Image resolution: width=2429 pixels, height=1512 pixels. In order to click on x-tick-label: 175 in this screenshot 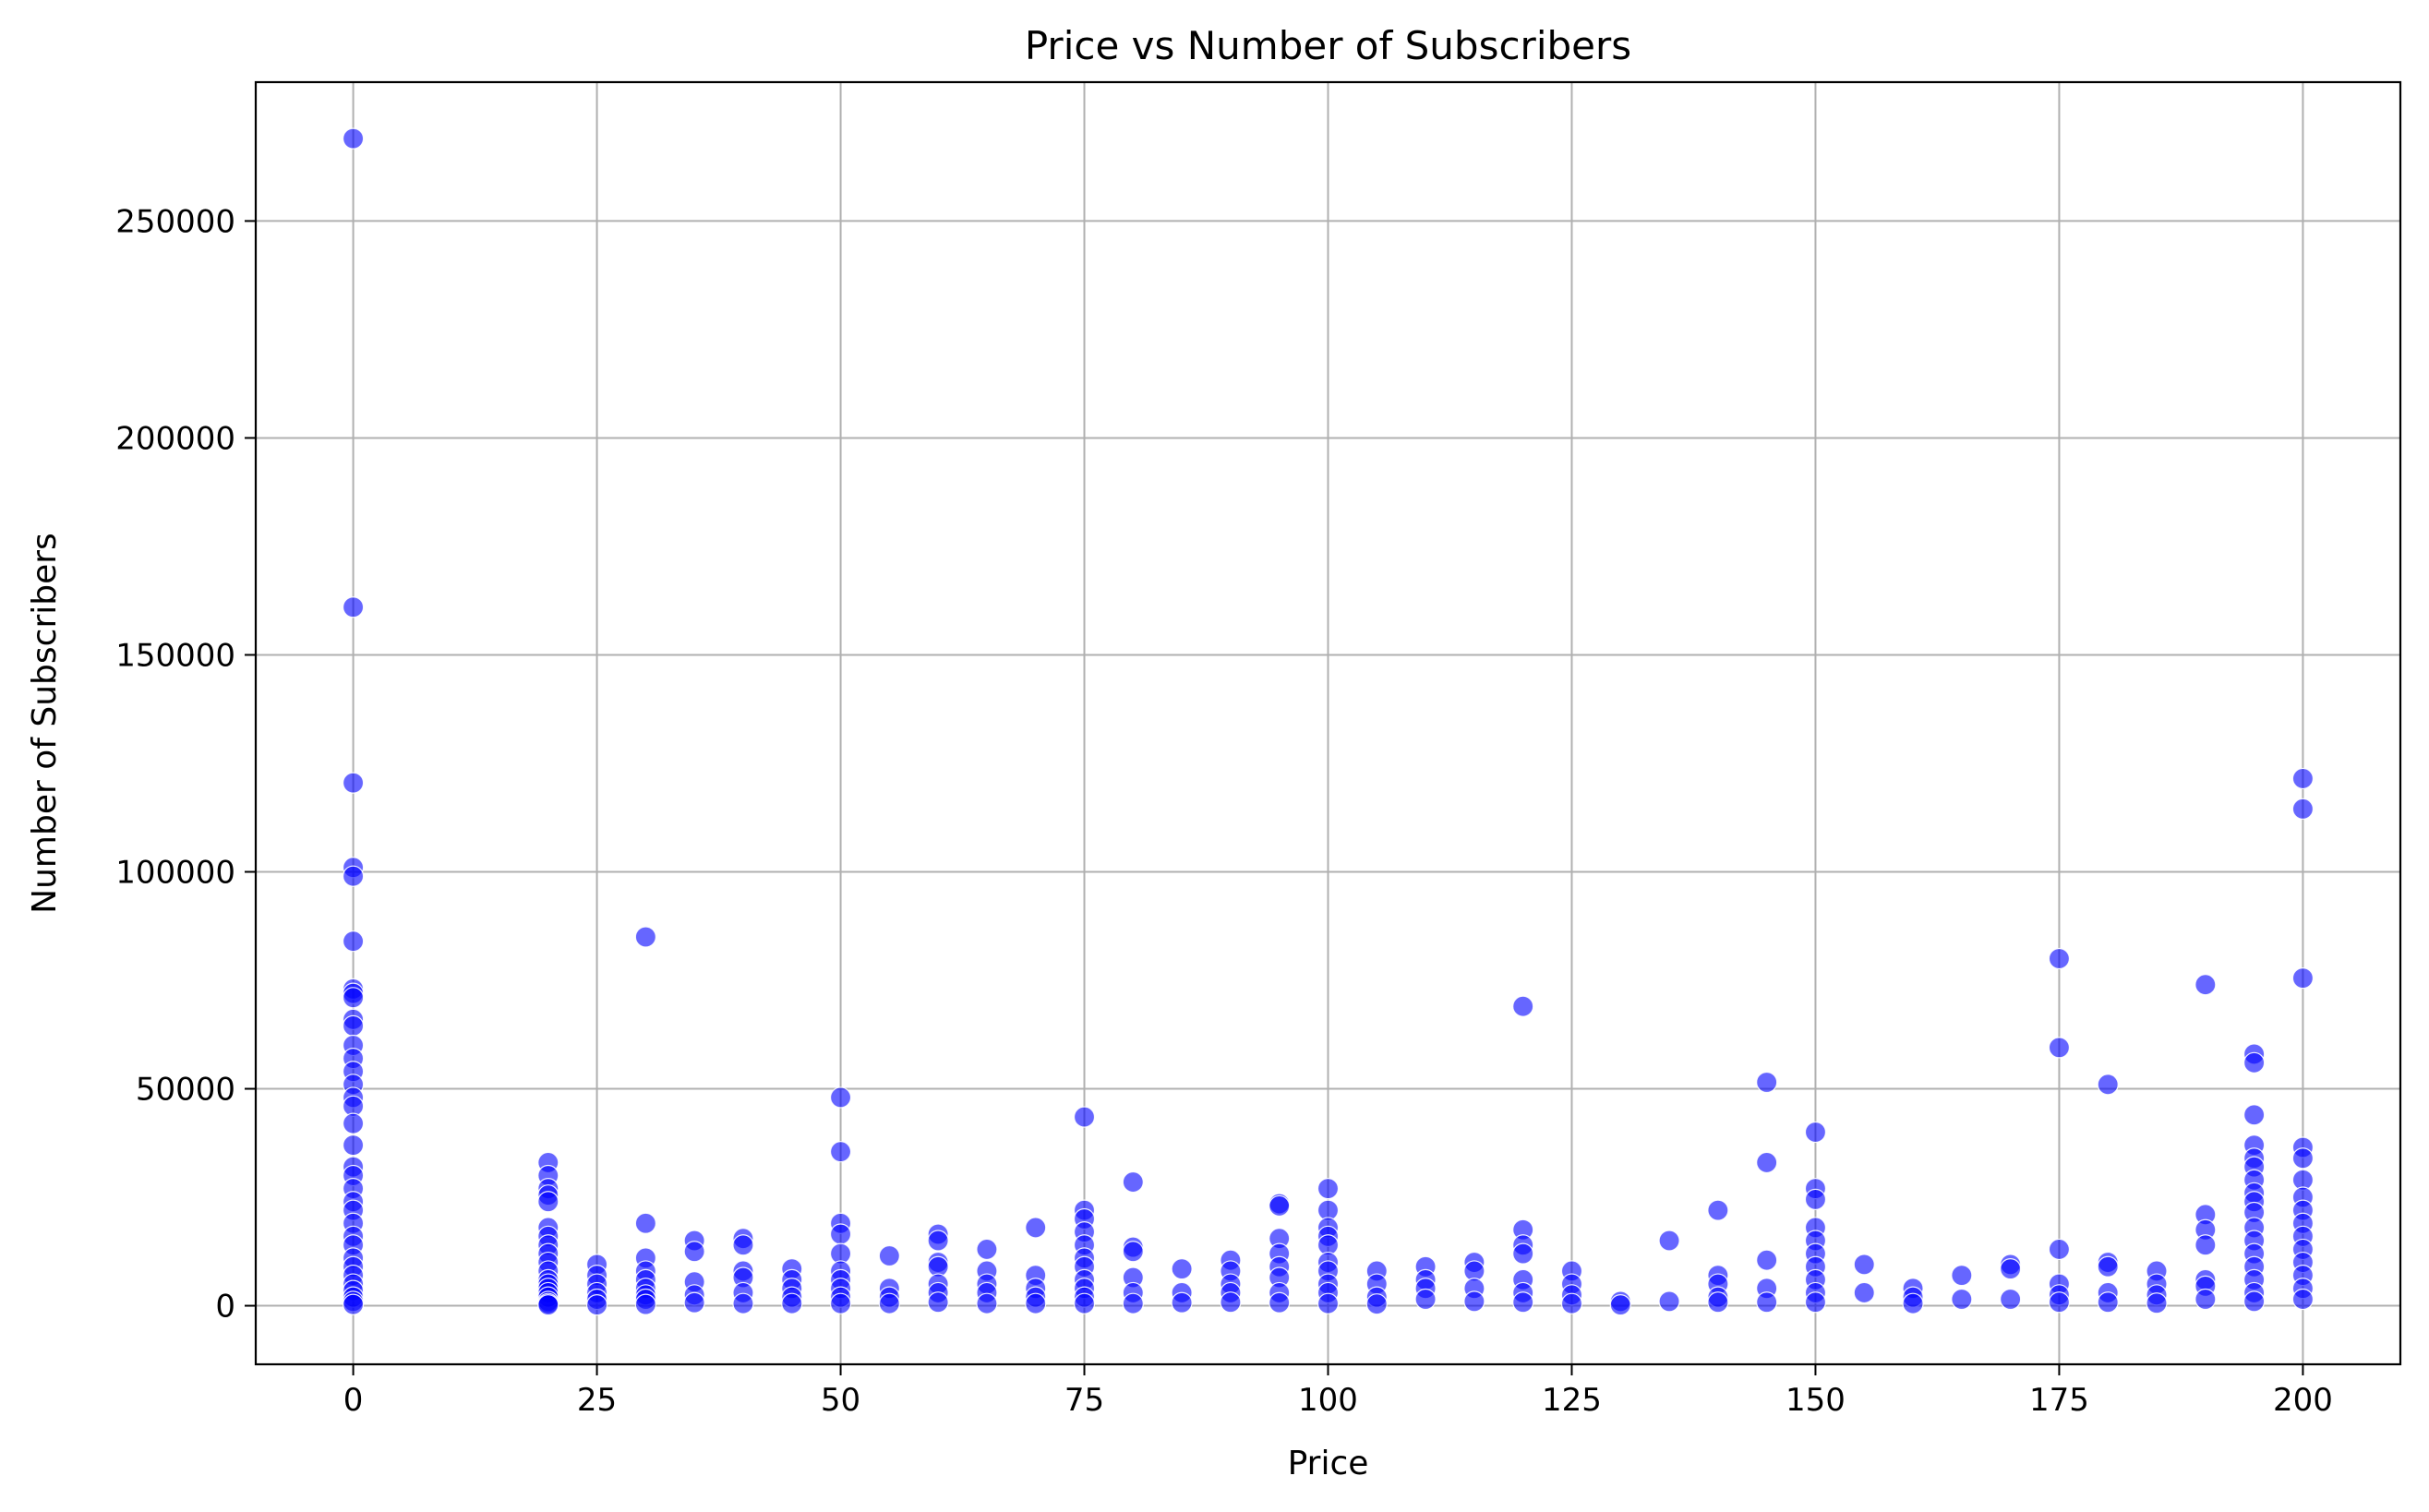, I will do `click(2059, 1400)`.